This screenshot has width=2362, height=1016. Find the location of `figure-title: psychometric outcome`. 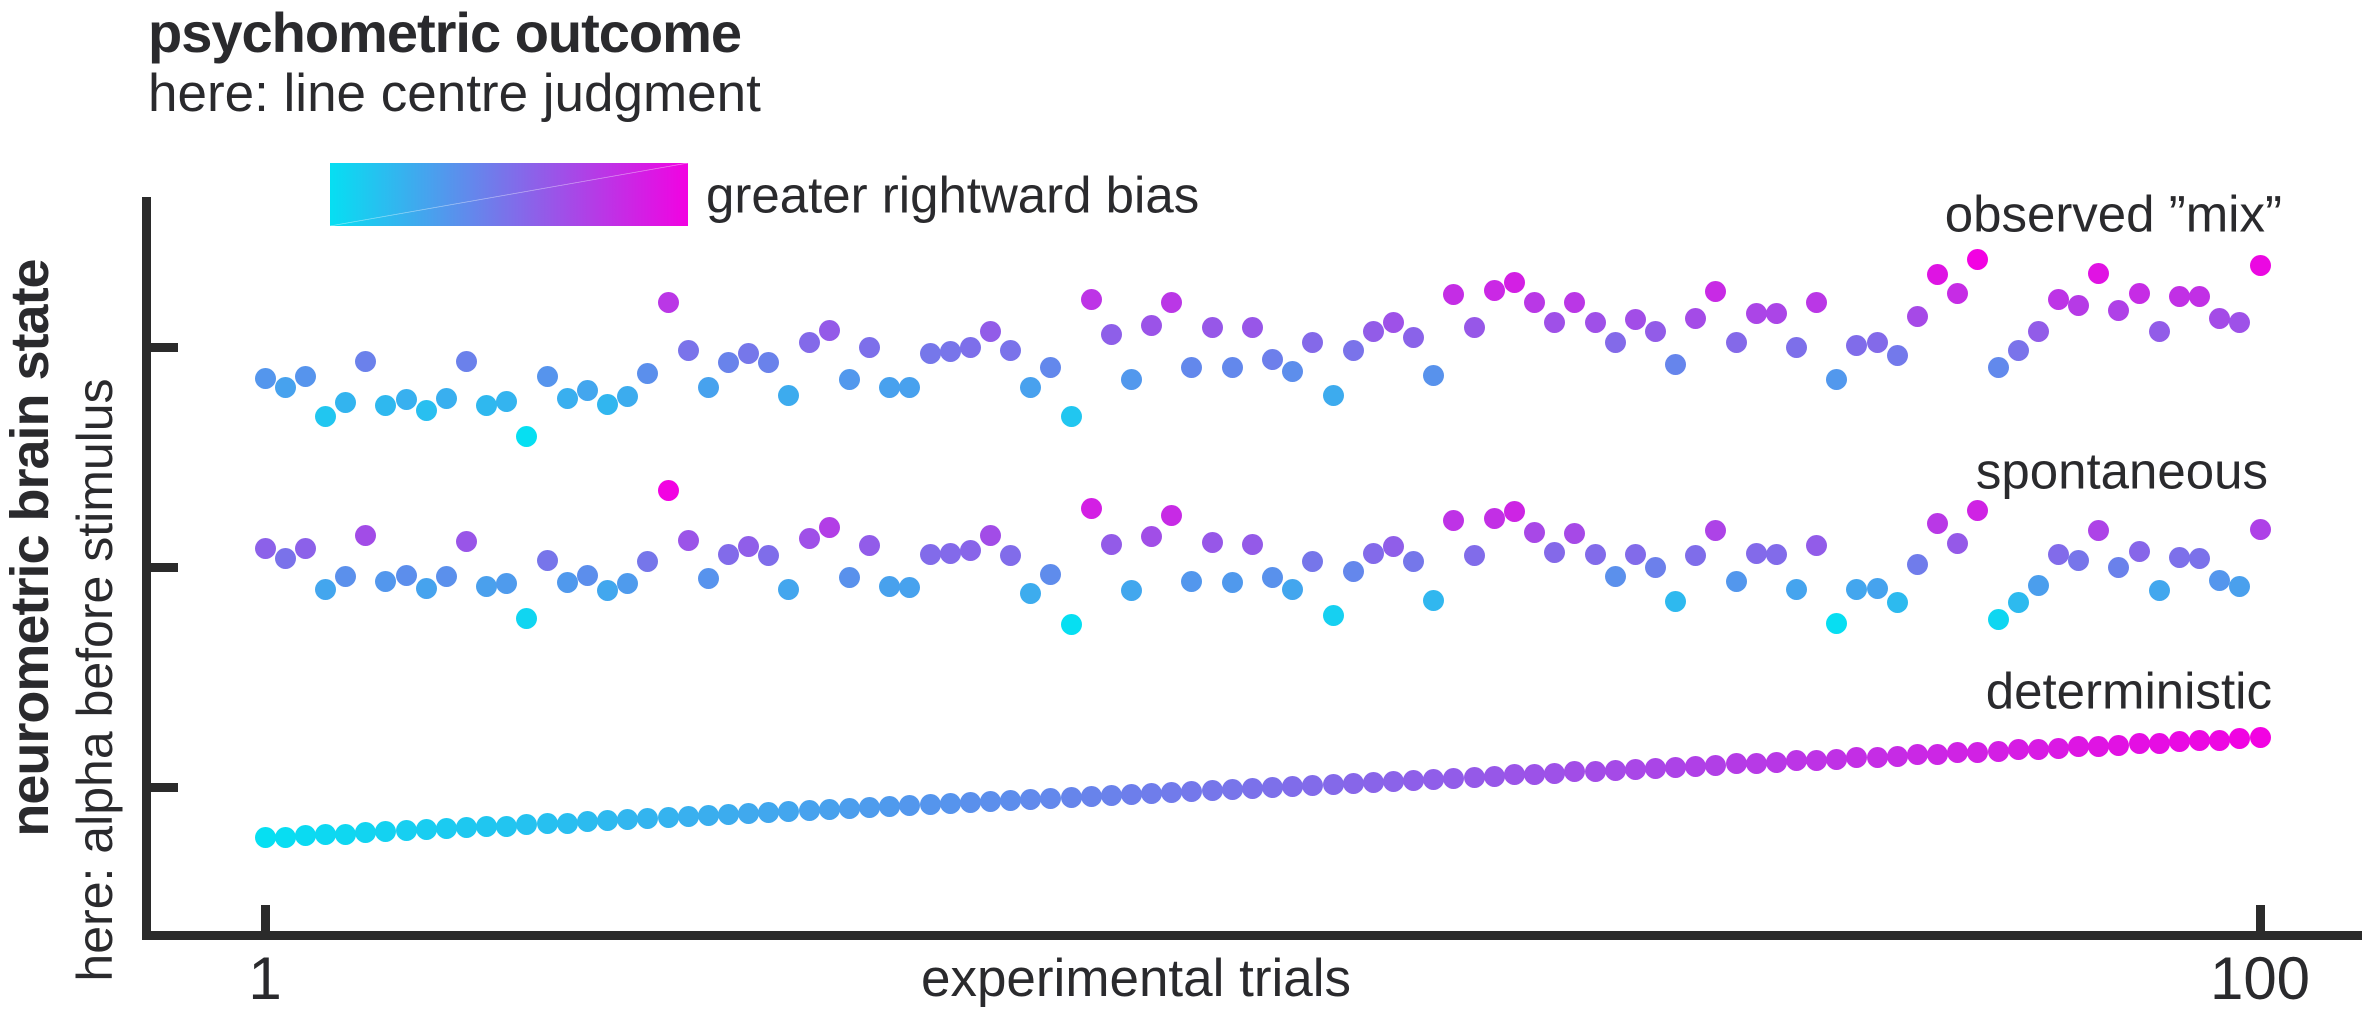

figure-title: psychometric outcome is located at coordinates (445, 32).